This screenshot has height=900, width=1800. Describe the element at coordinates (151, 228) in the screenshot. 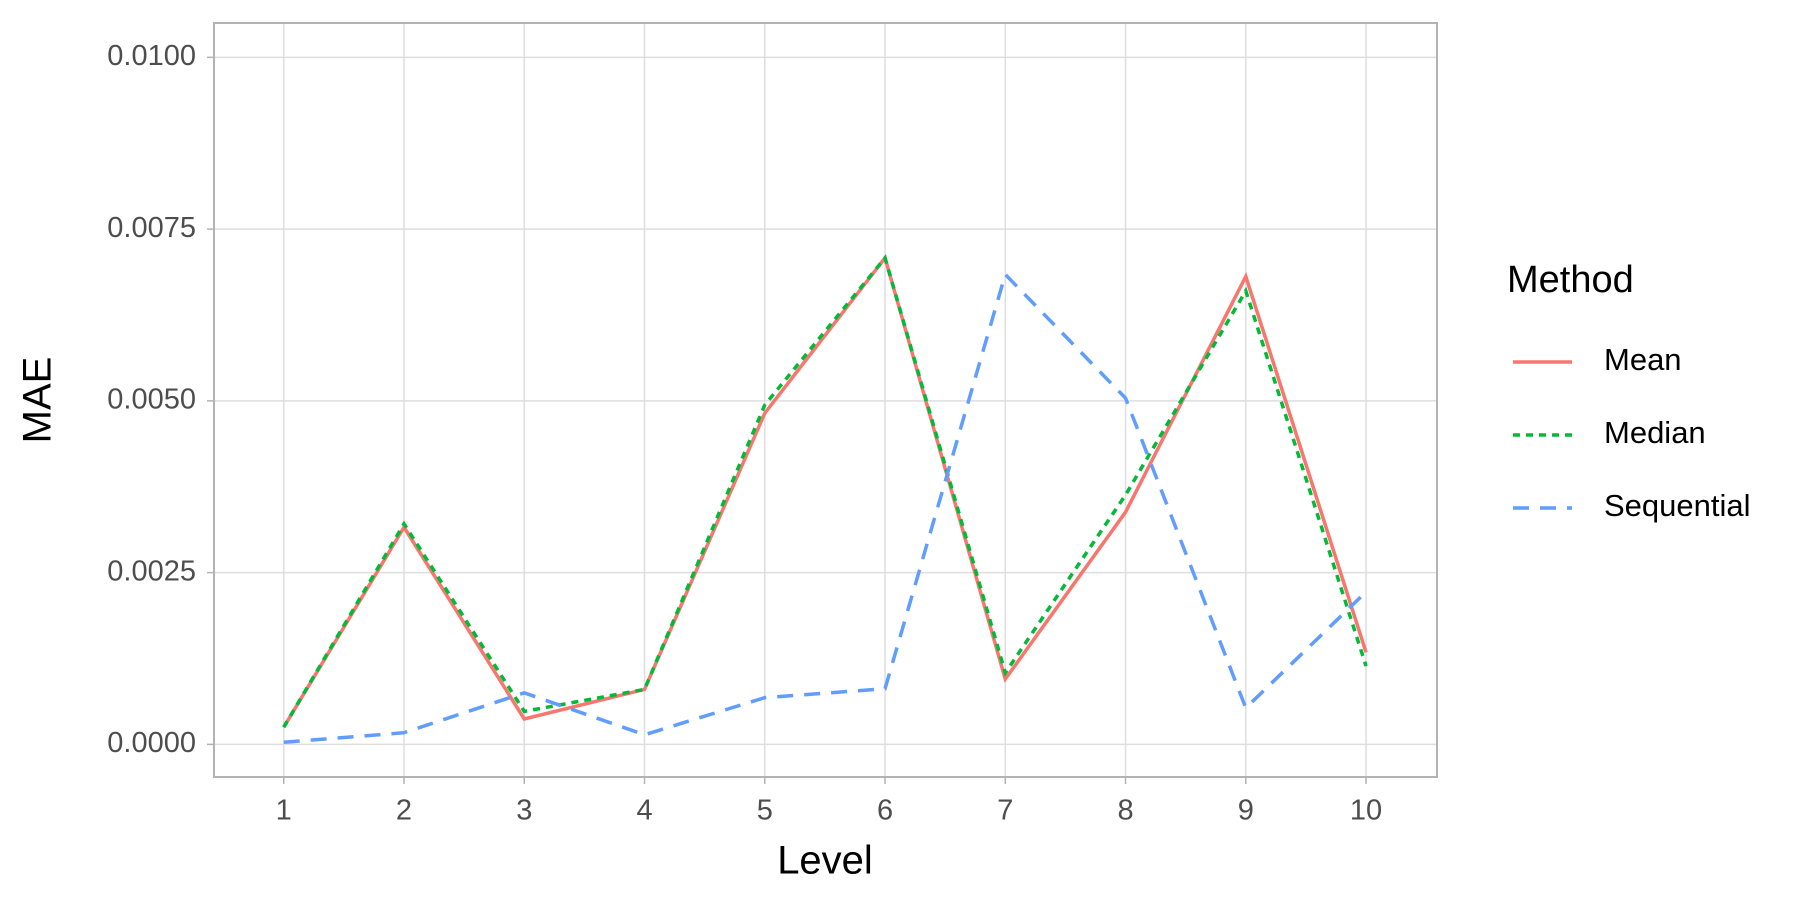

I see `y-tick-label: 0.0075` at that location.